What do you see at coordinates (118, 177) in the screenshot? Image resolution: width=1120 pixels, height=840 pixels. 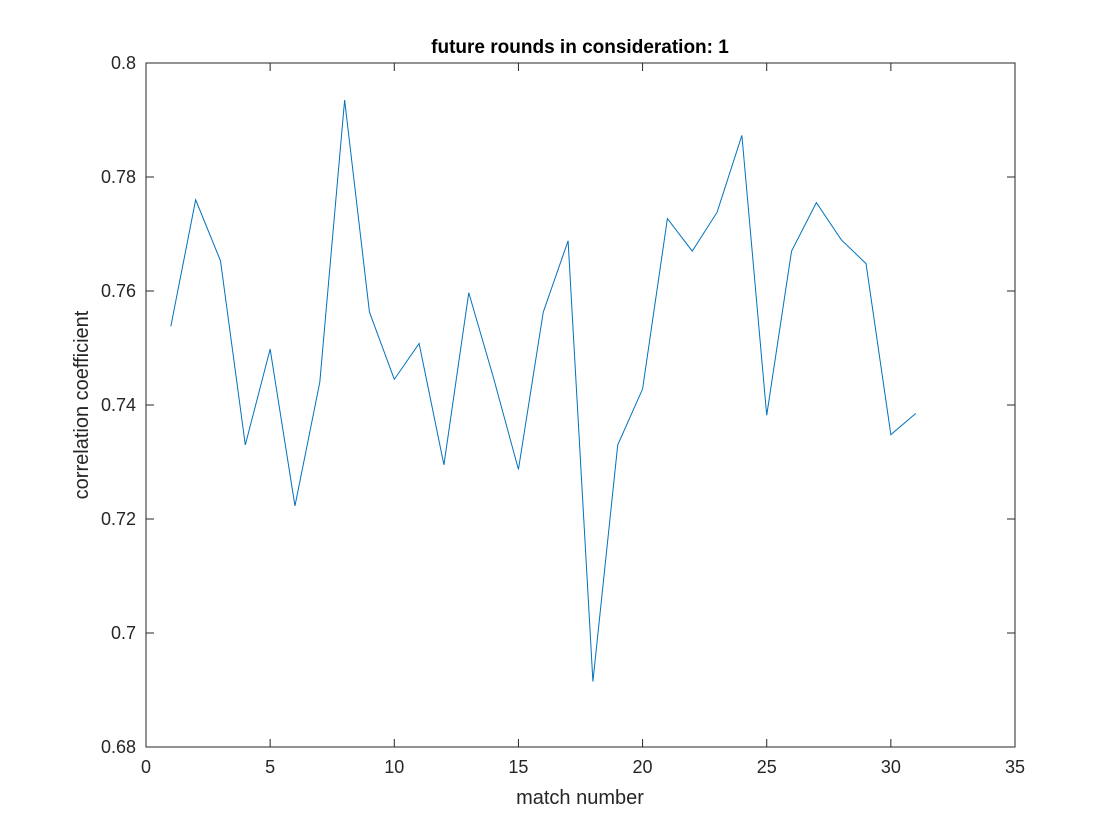 I see `y-tick-label: 0.78` at bounding box center [118, 177].